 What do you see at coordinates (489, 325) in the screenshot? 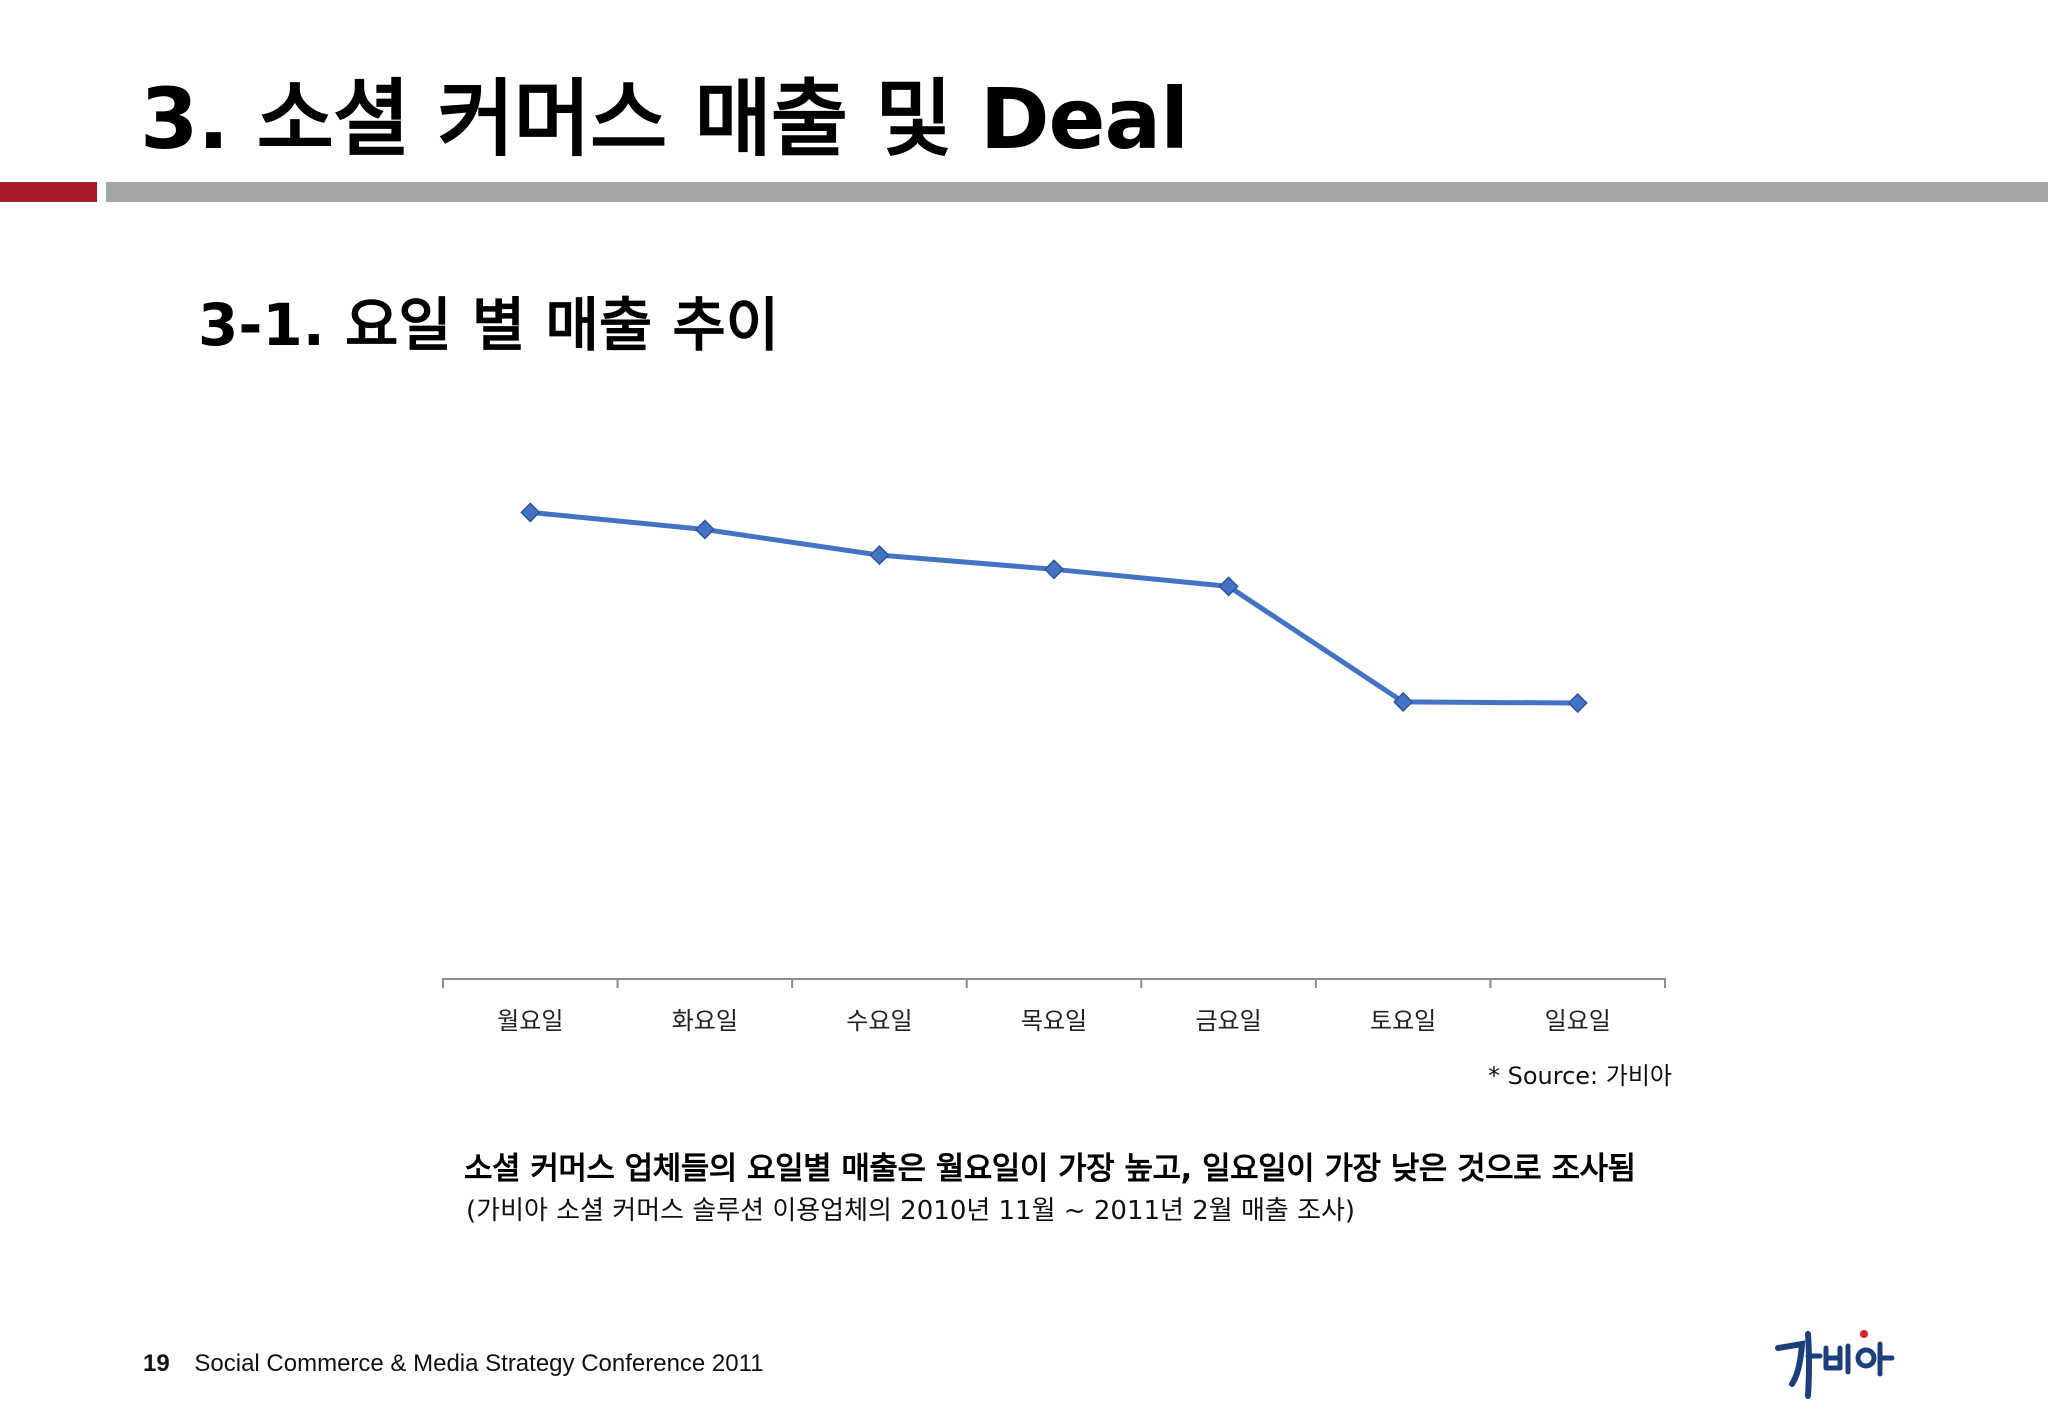
I see `section-subtitle: 3-1. 요일 별 매출 추이` at bounding box center [489, 325].